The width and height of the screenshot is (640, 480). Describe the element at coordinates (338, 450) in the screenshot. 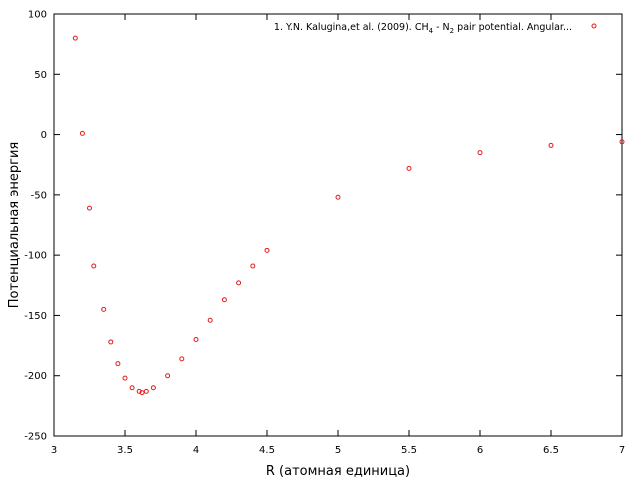

I see `x-tick-label: 5` at that location.